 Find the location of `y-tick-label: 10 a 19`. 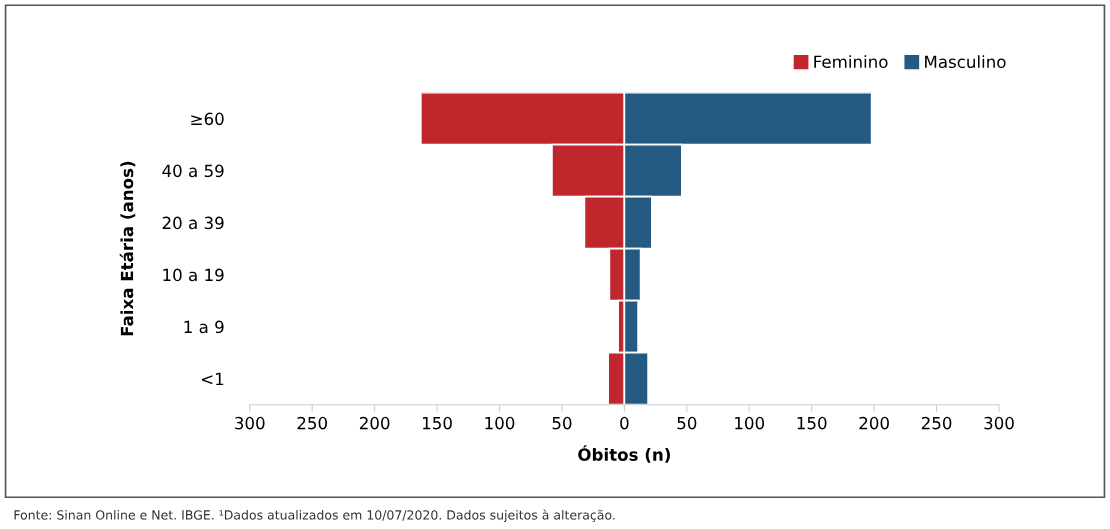

y-tick-label: 10 a 19 is located at coordinates (193, 275).